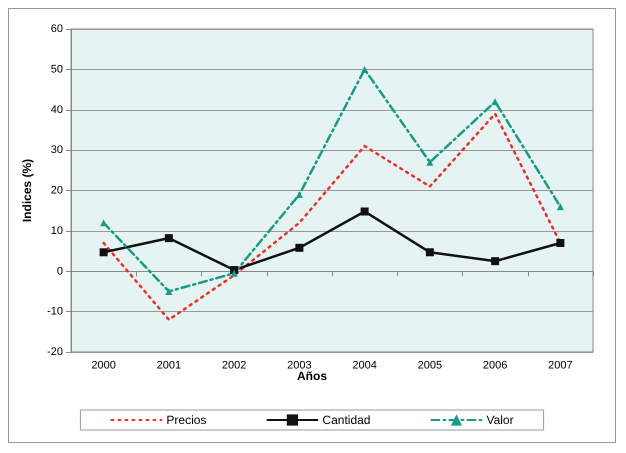 Image resolution: width=626 pixels, height=453 pixels. What do you see at coordinates (364, 366) in the screenshot?
I see `x-tick-label: 2004` at bounding box center [364, 366].